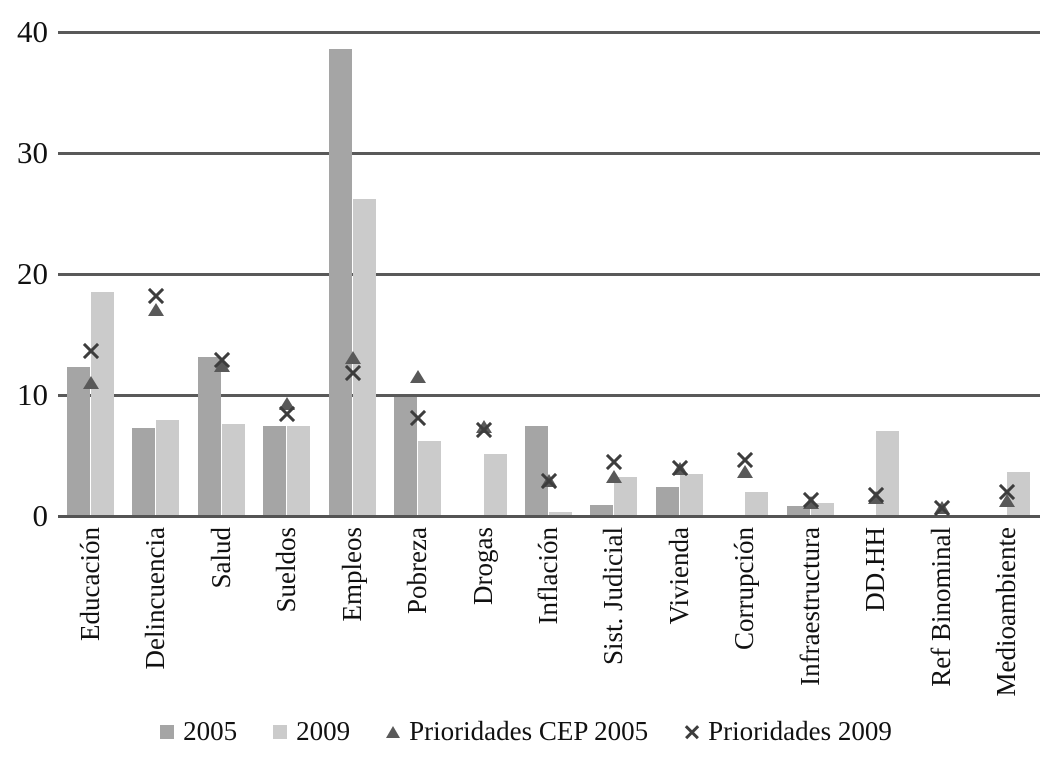 The width and height of the screenshot is (1052, 759). Describe the element at coordinates (32, 31) in the screenshot. I see `y-axis-tick-label: 40` at that location.